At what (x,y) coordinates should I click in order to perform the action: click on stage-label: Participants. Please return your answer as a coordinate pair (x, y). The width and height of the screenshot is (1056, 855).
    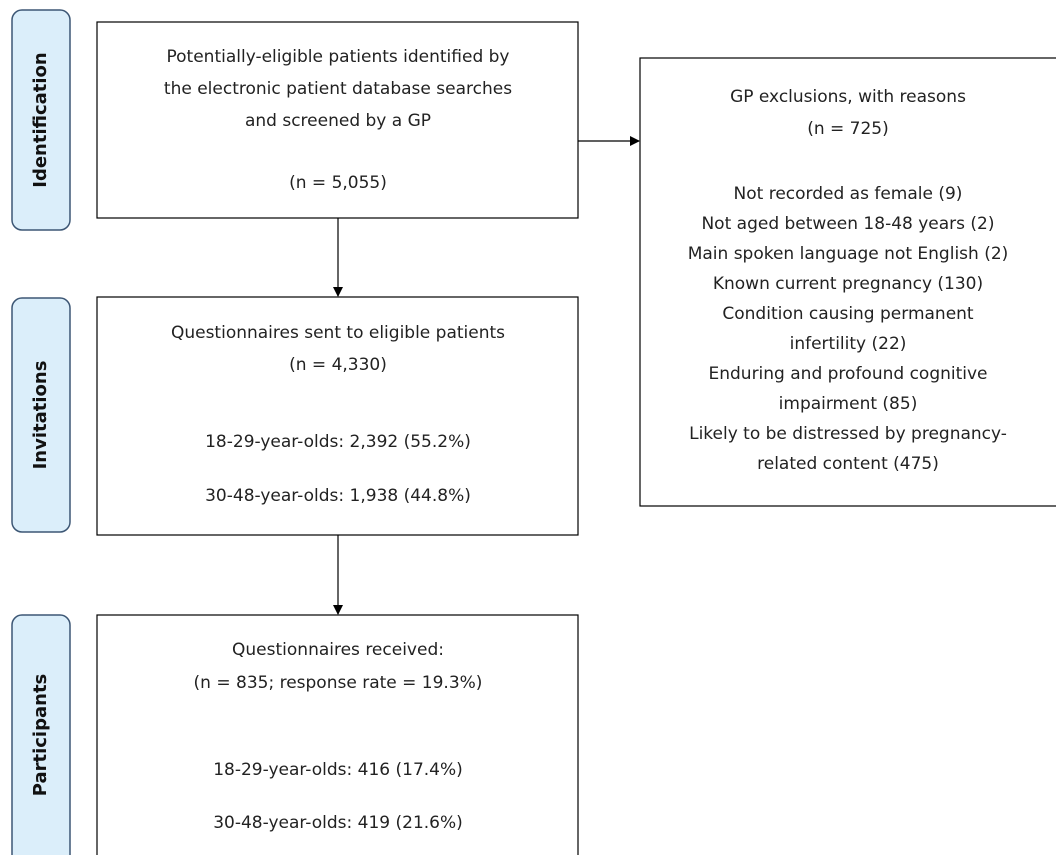
    Looking at the image, I should click on (40, 735).